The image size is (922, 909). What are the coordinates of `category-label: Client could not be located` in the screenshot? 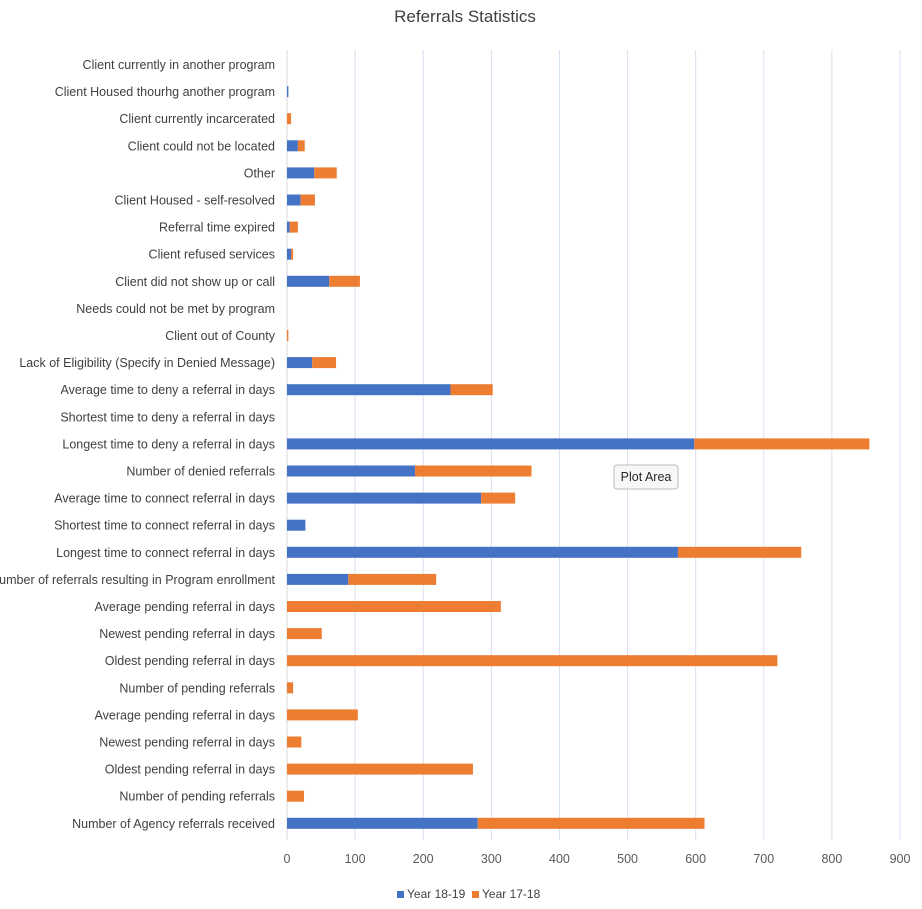 It's located at (201, 146).